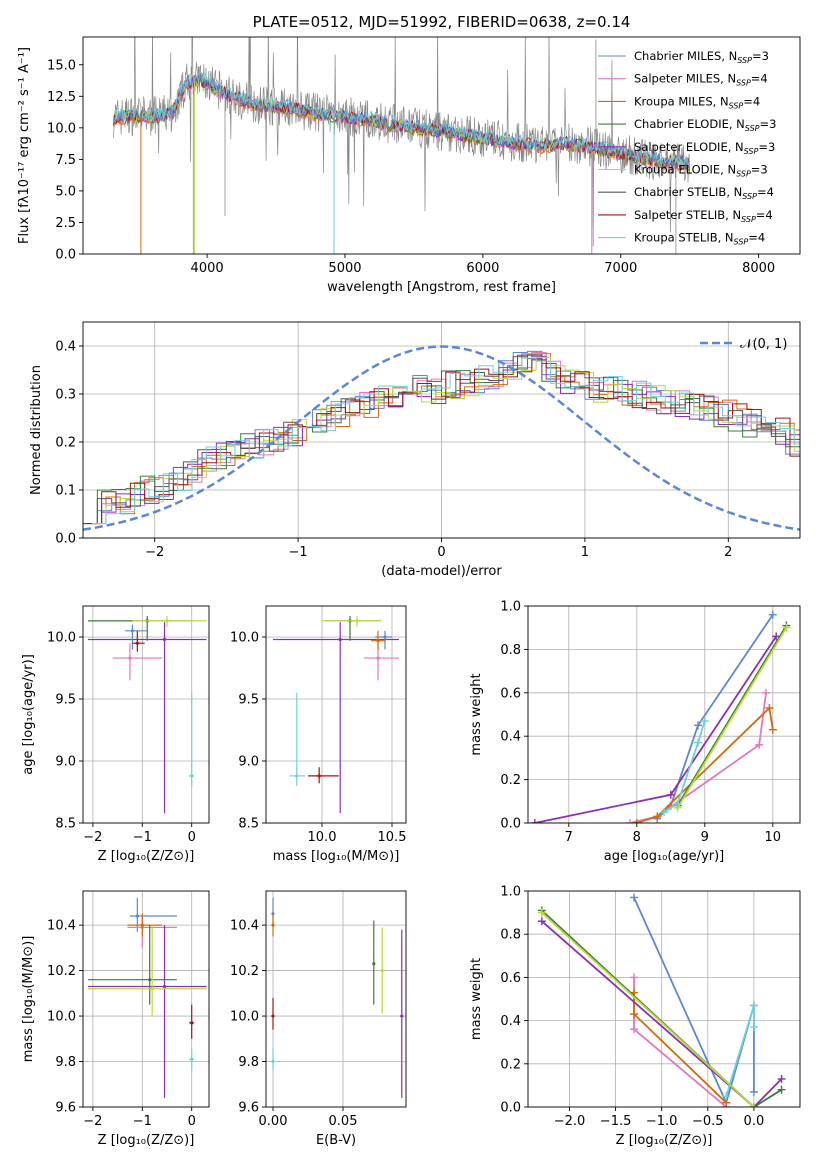  What do you see at coordinates (441, 287) in the screenshot?
I see `x-axis-label: wavelength [Angstrom, rest frame]` at bounding box center [441, 287].